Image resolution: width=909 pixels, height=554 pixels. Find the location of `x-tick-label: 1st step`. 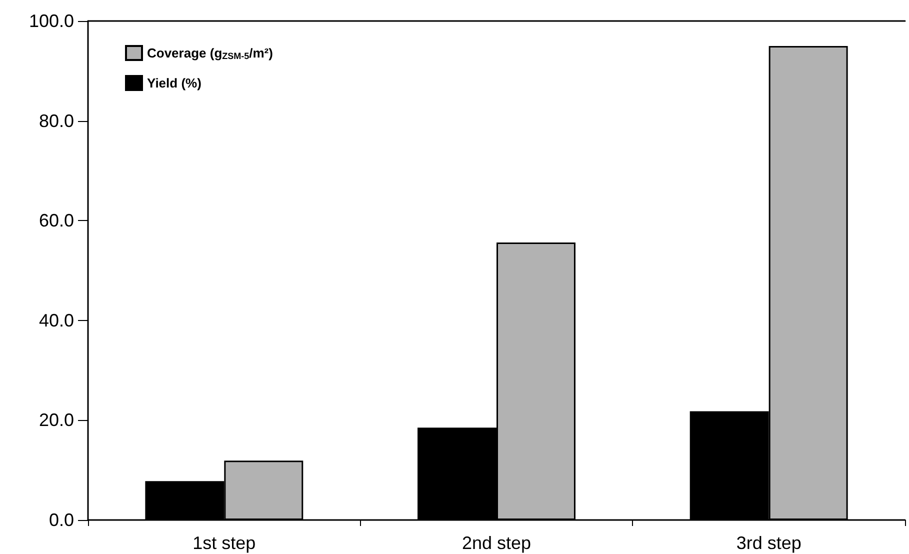

x-tick-label: 1st step is located at coordinates (224, 543).